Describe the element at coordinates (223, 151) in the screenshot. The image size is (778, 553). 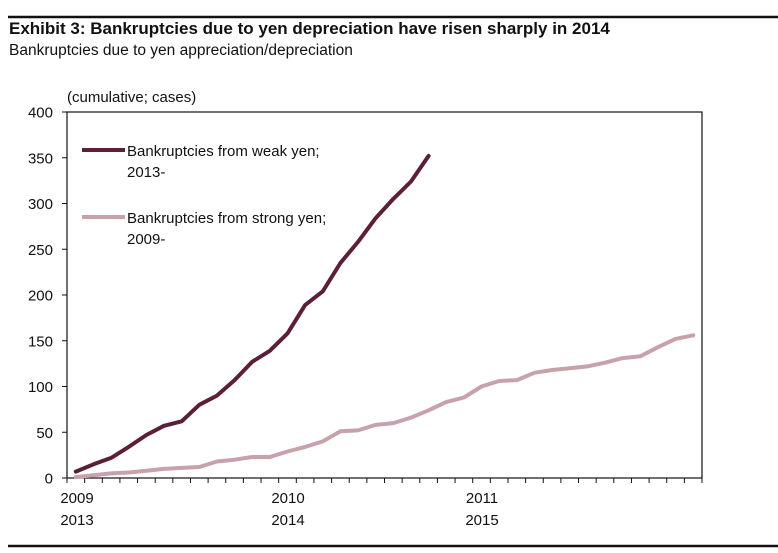
I see `legend-label-weak-yen-line1: Bankruptcies from weak yen;` at that location.